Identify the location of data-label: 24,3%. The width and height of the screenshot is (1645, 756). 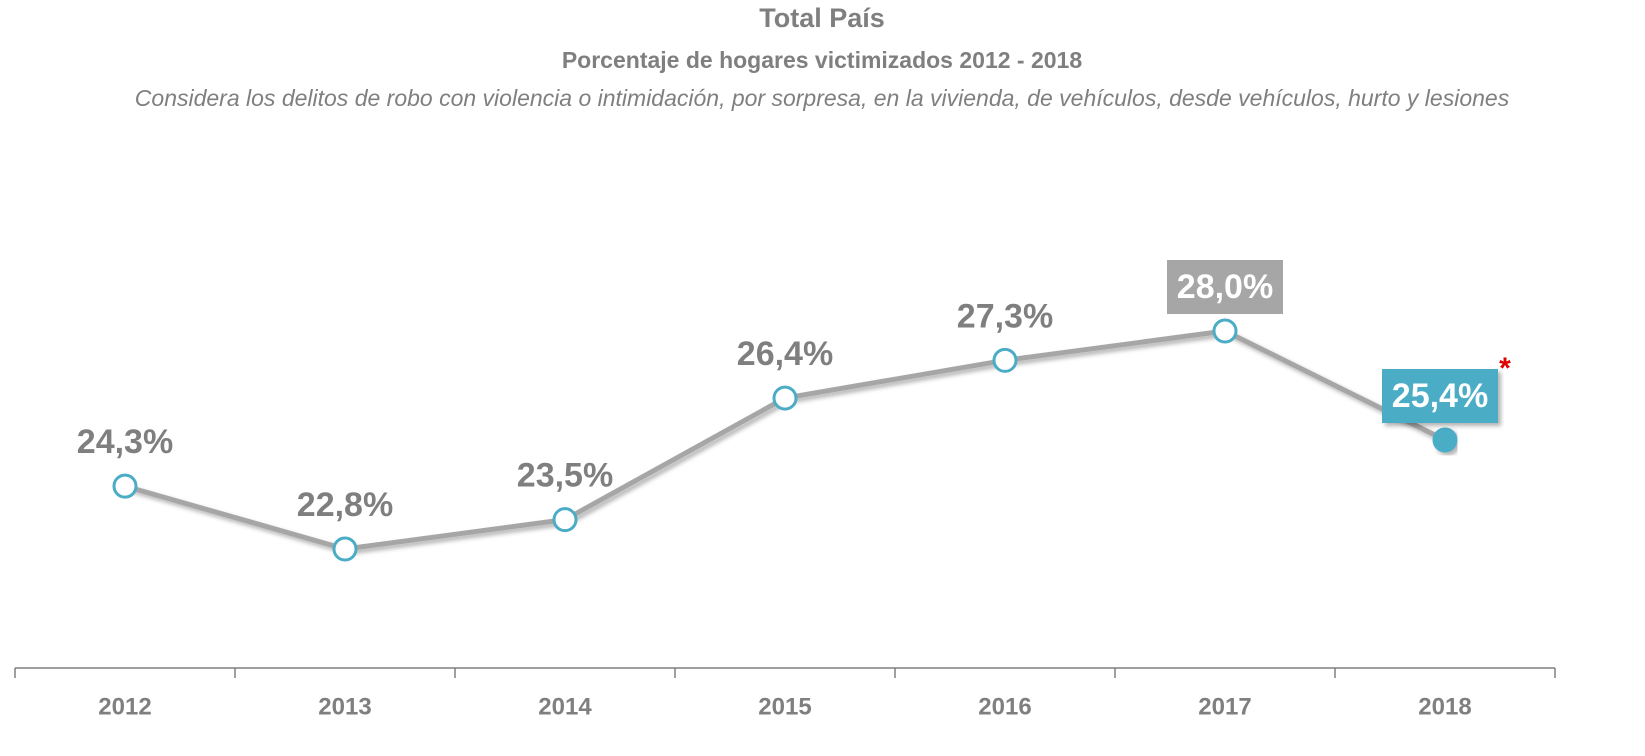
(125, 442).